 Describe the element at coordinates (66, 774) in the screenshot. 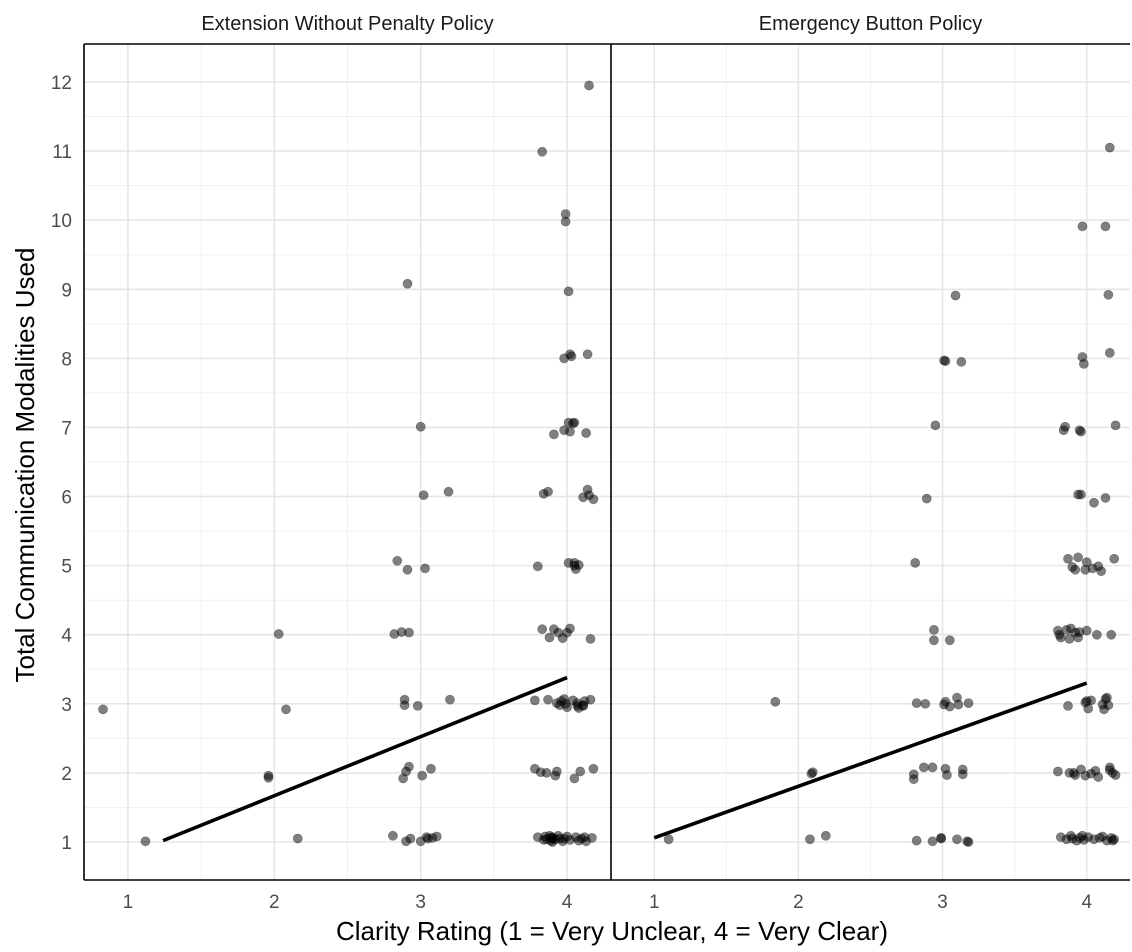

I see `y-tick-label: 2` at that location.